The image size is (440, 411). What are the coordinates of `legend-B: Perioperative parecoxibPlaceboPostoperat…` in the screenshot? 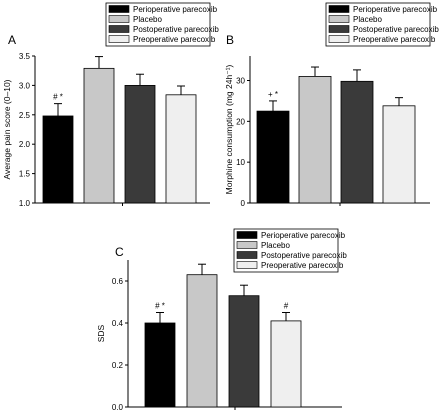 It's located at (382, 24).